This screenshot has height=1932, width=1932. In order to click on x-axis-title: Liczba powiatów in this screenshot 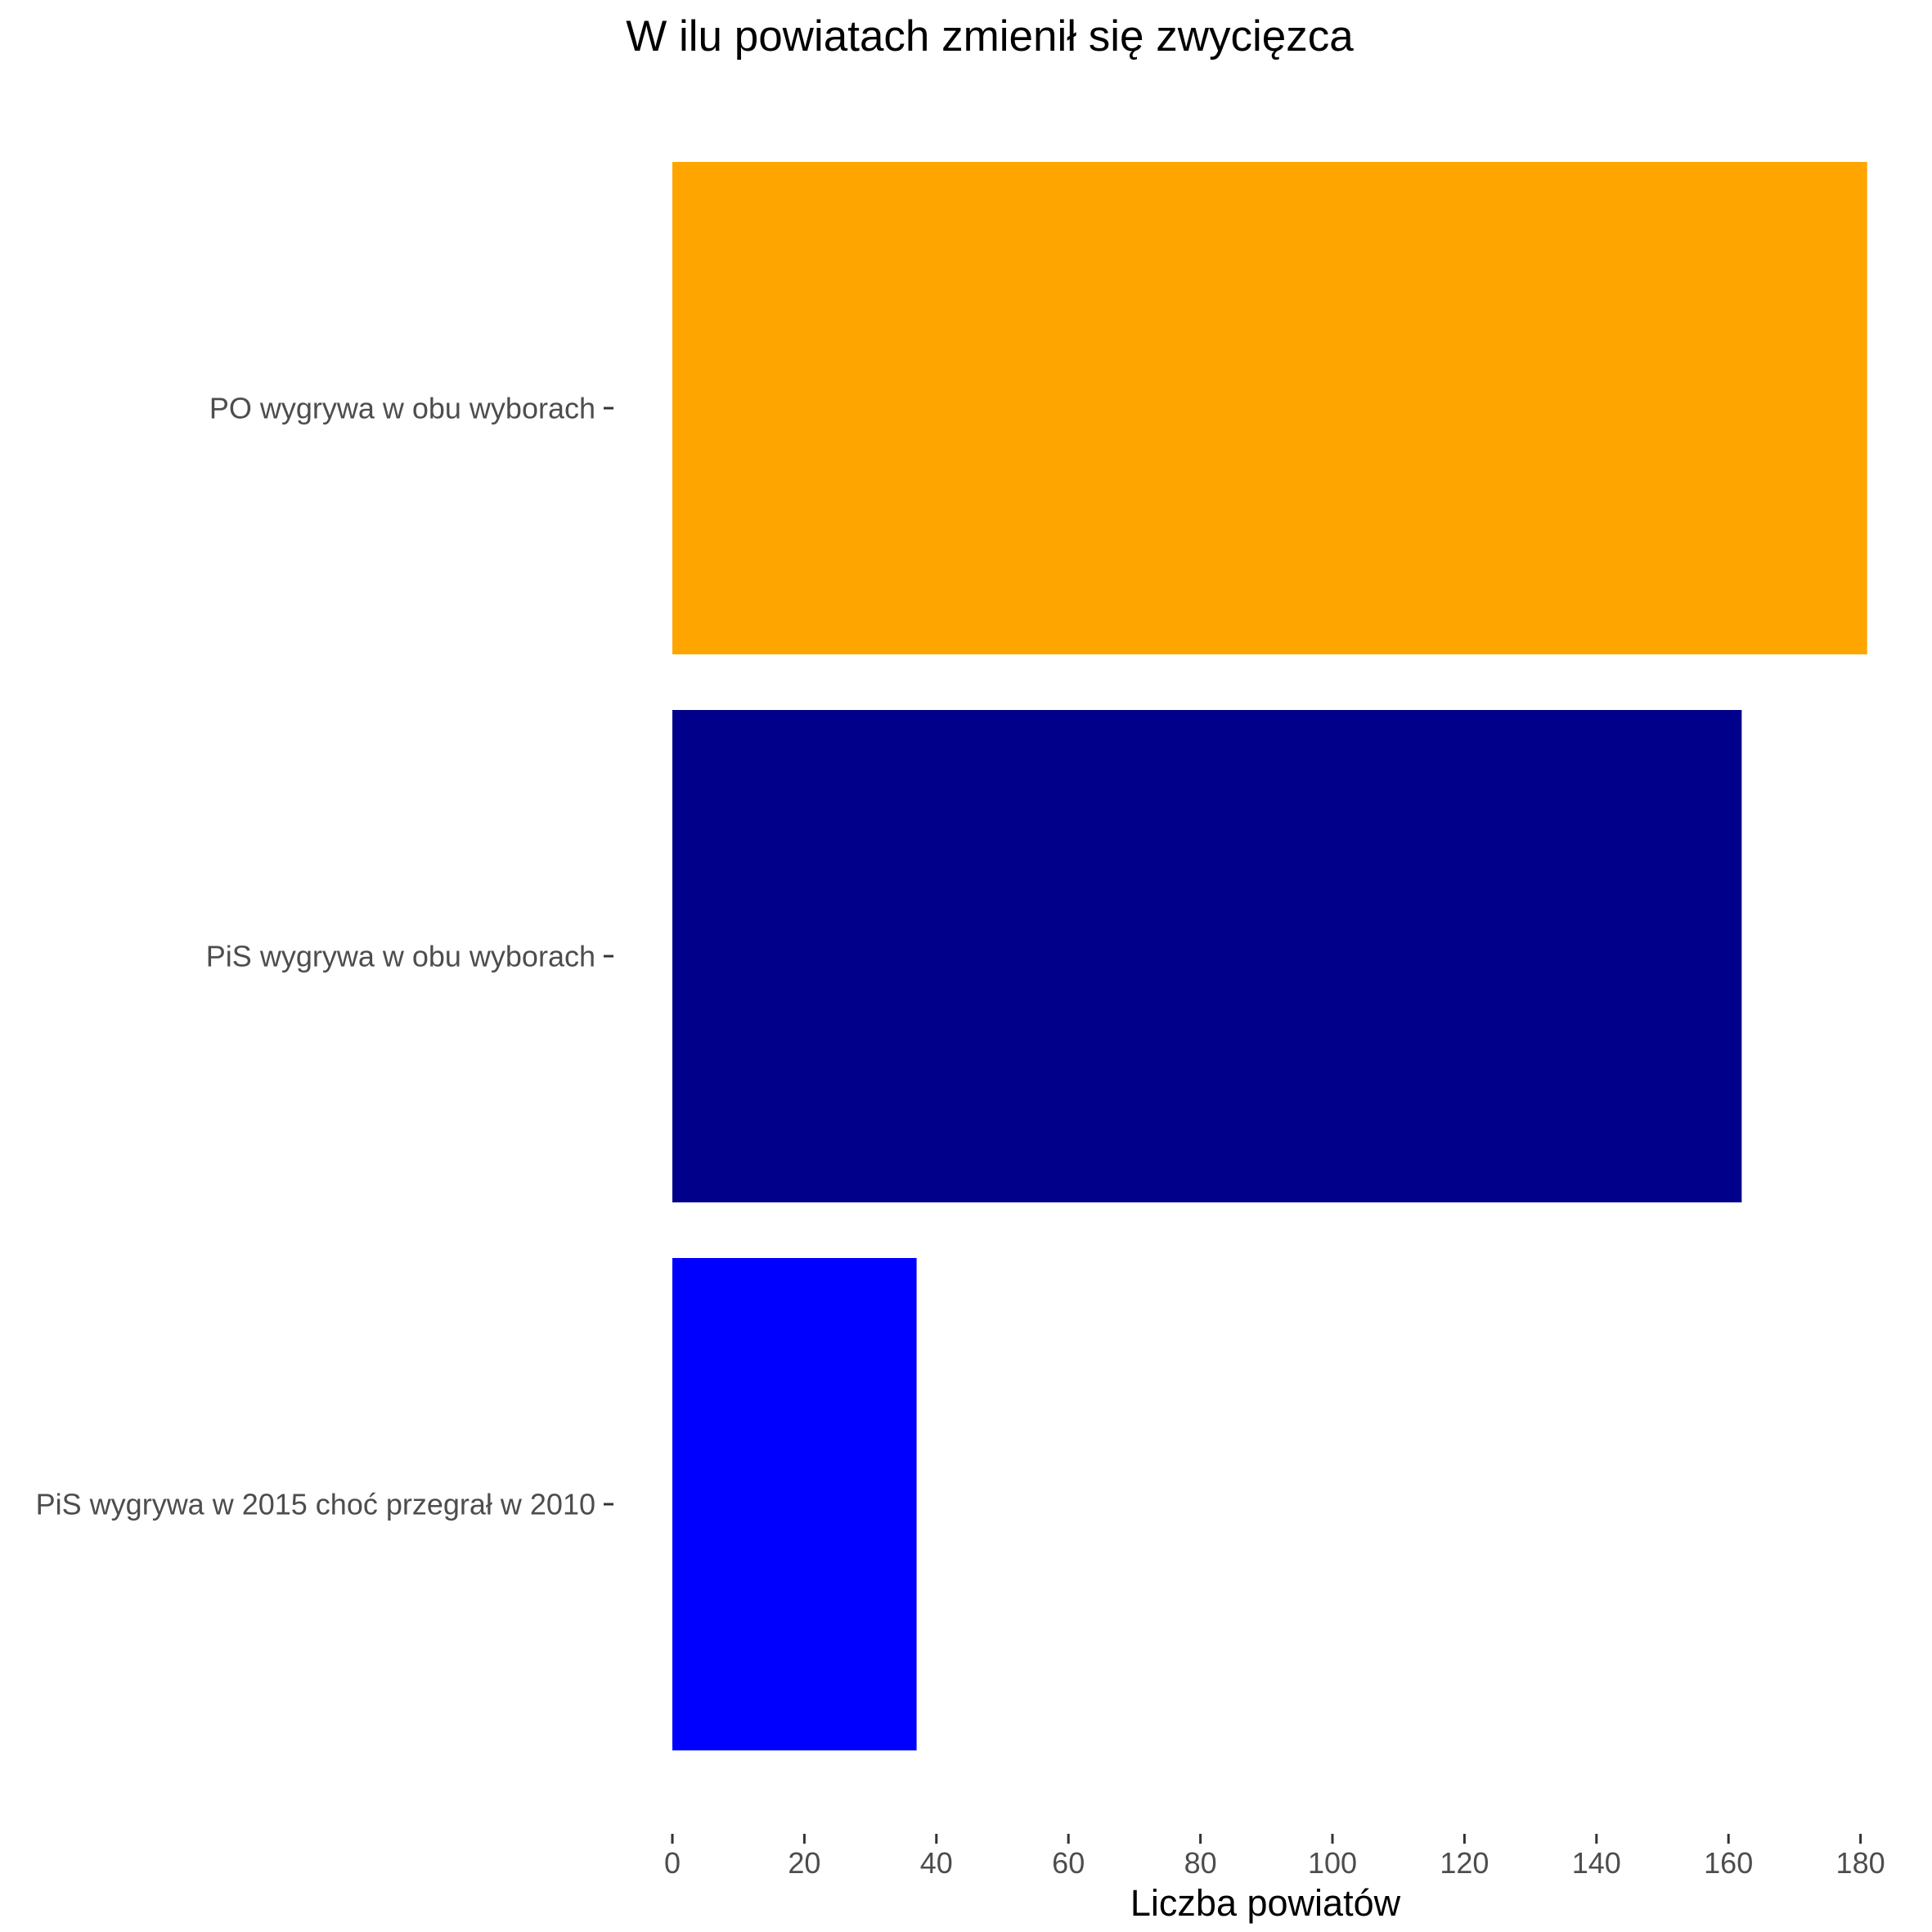, I will do `click(1265, 1903)`.